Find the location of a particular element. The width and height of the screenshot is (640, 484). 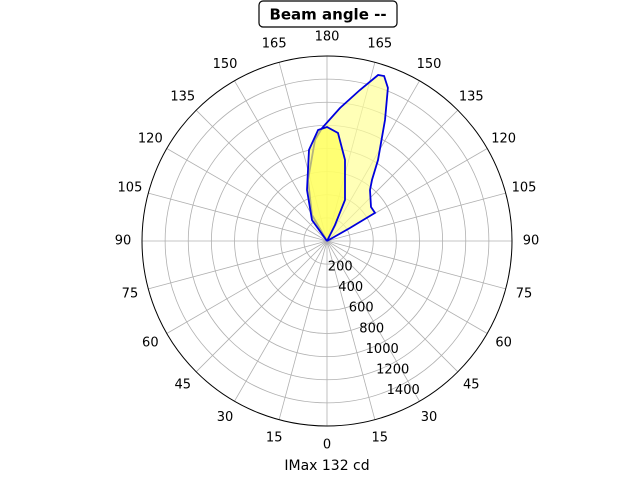

r-tick-label: 800 is located at coordinates (371, 328).